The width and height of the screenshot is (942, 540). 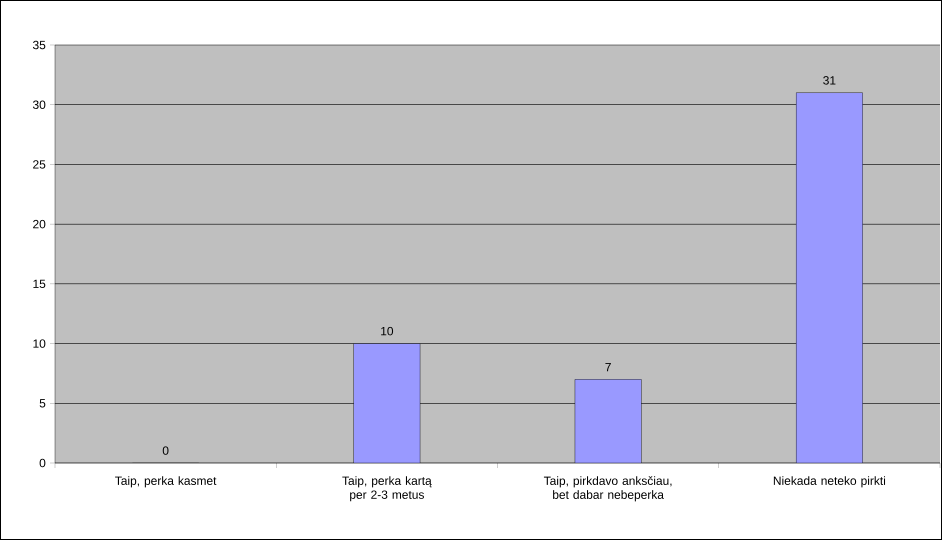 What do you see at coordinates (387, 489) in the screenshot?
I see `x-tick-label: Taip, perka kartą per 2-3 metus` at bounding box center [387, 489].